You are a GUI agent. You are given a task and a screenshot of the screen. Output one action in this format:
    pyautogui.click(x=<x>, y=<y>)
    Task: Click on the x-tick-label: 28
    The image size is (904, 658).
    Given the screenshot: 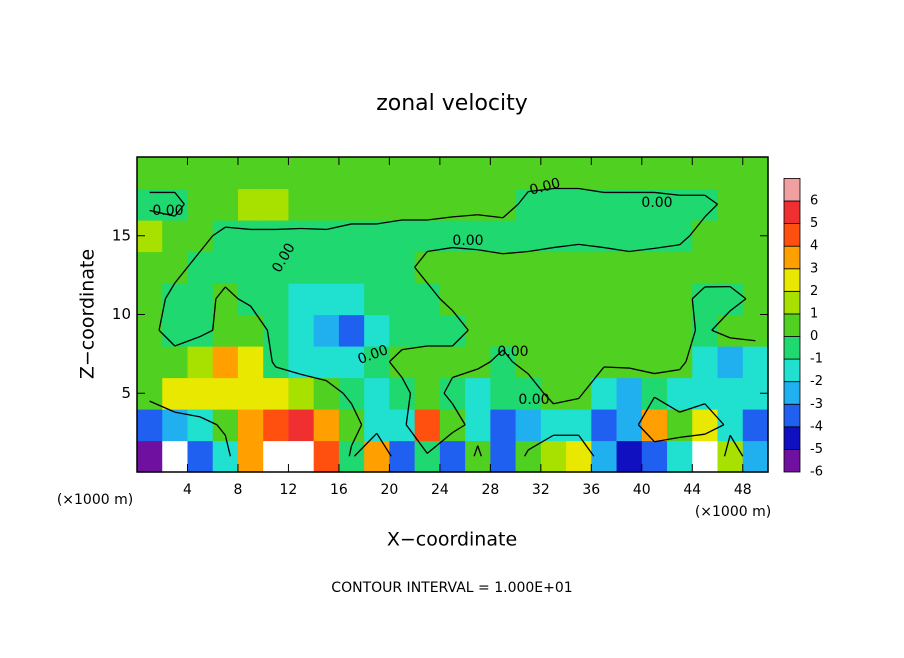 What is the action you would take?
    pyautogui.click(x=490, y=490)
    